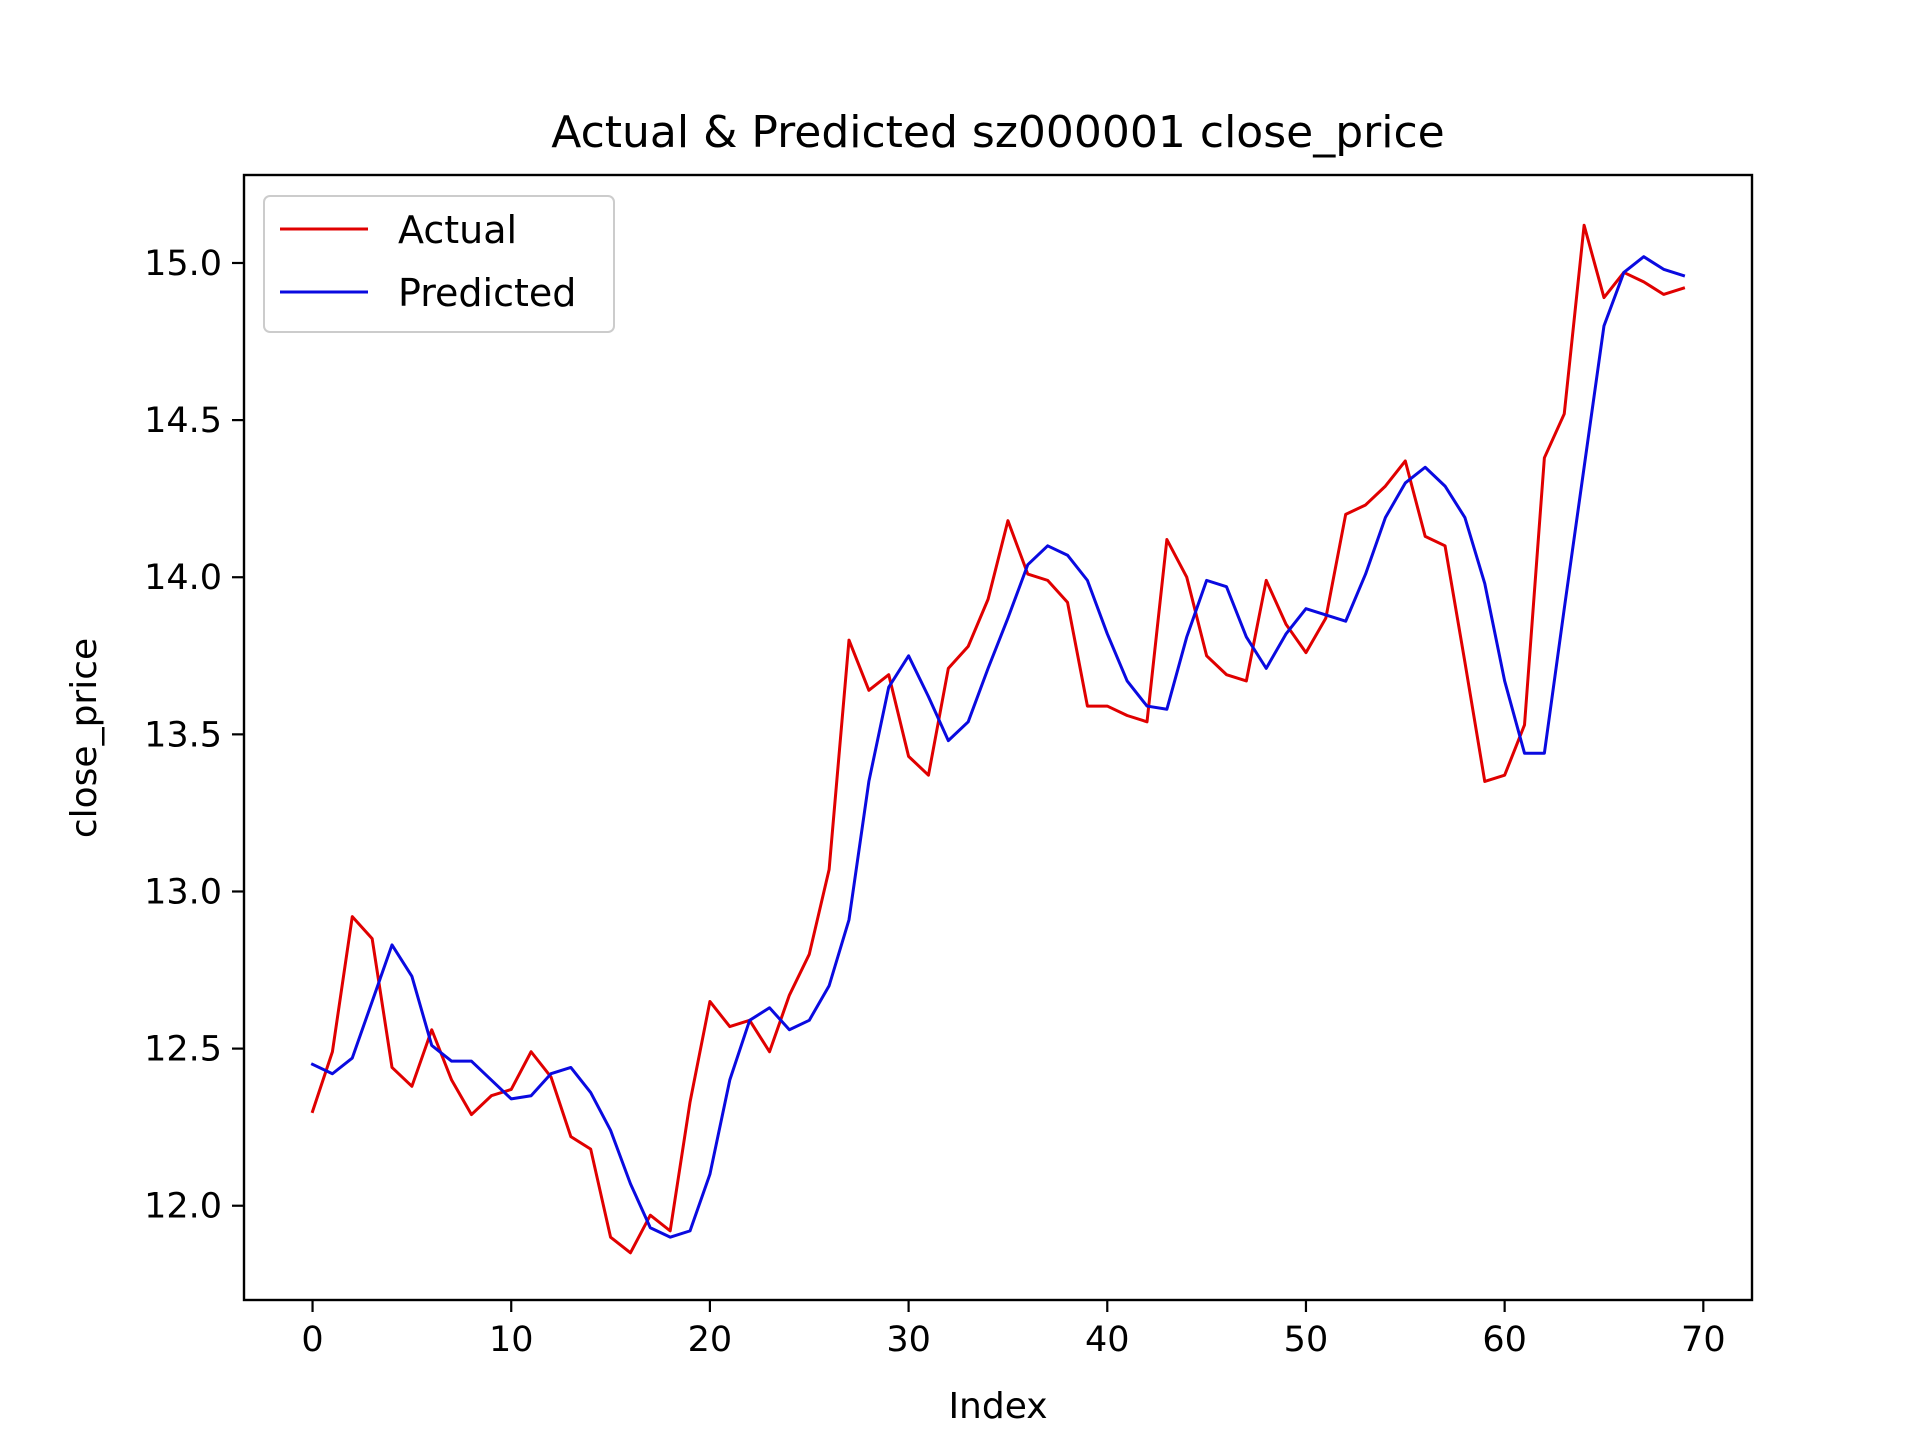  What do you see at coordinates (183, 264) in the screenshot?
I see `y-tick-label: 15.0` at bounding box center [183, 264].